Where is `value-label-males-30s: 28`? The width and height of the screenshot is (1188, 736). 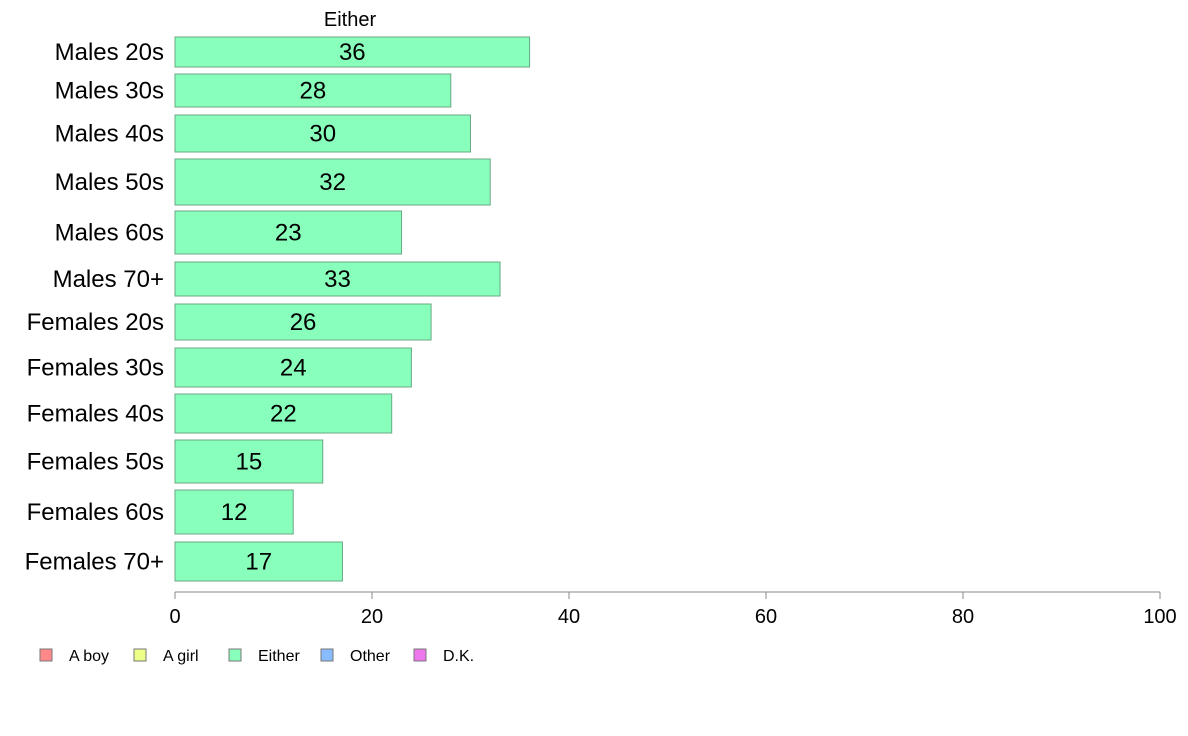 value-label-males-30s: 28 is located at coordinates (313, 91).